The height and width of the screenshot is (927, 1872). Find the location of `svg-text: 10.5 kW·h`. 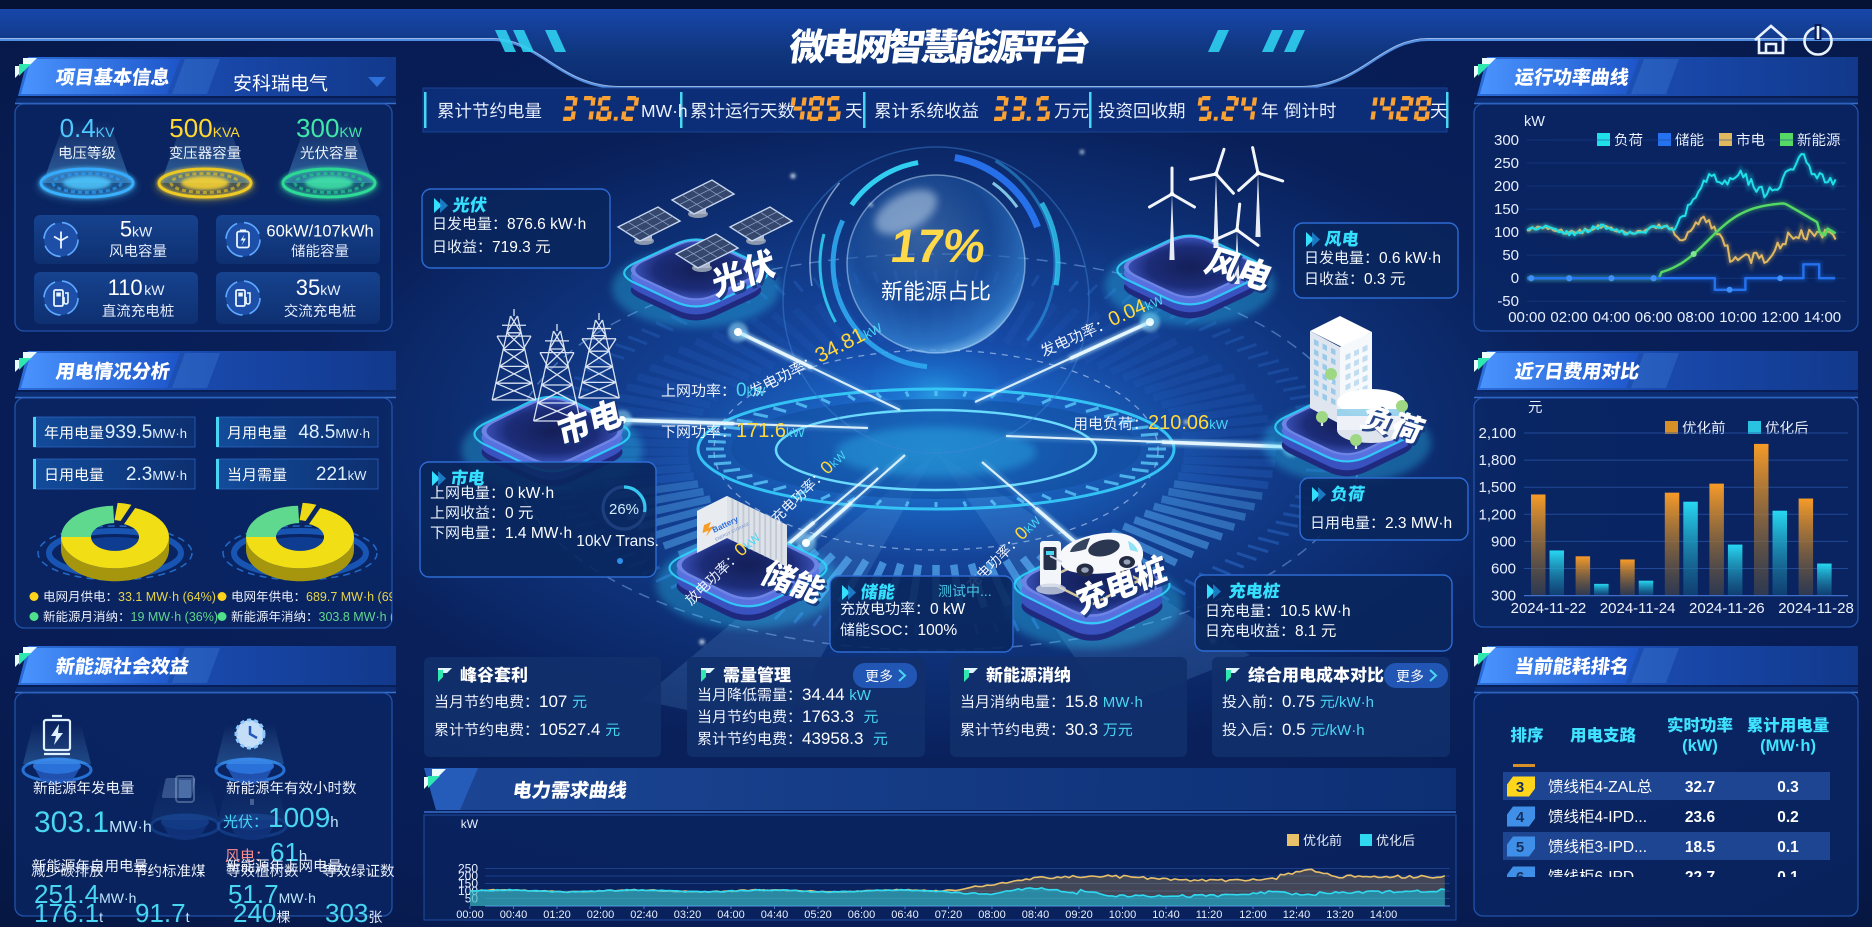

svg-text: 10.5 kW·h is located at coordinates (1315, 611).